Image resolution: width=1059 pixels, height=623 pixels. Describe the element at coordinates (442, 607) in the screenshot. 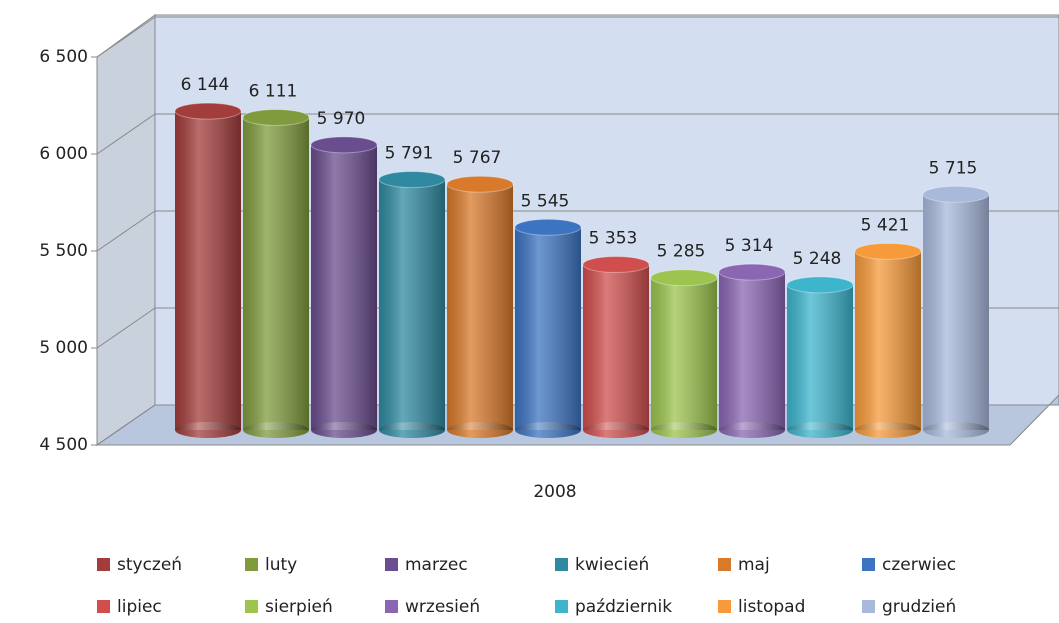

I see `legend-label: wrzesień` at that location.